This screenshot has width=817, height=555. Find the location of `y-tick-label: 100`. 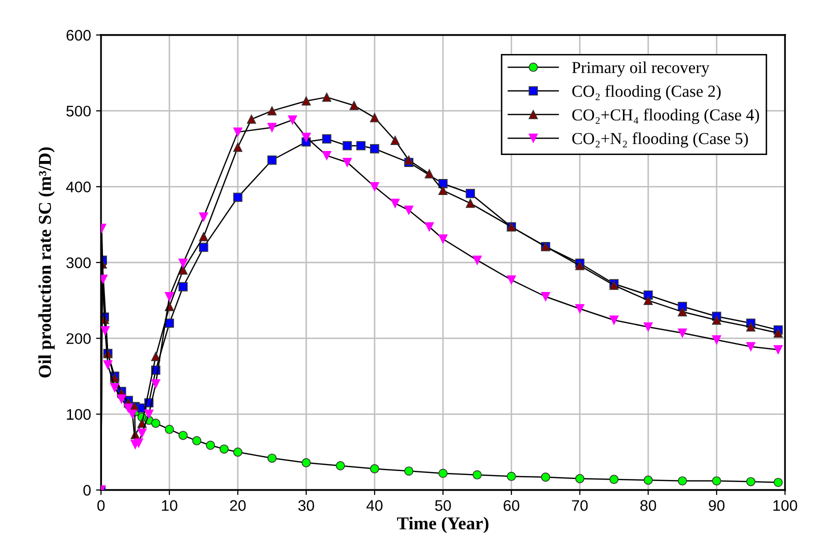

y-tick-label: 100 is located at coordinates (78, 414).